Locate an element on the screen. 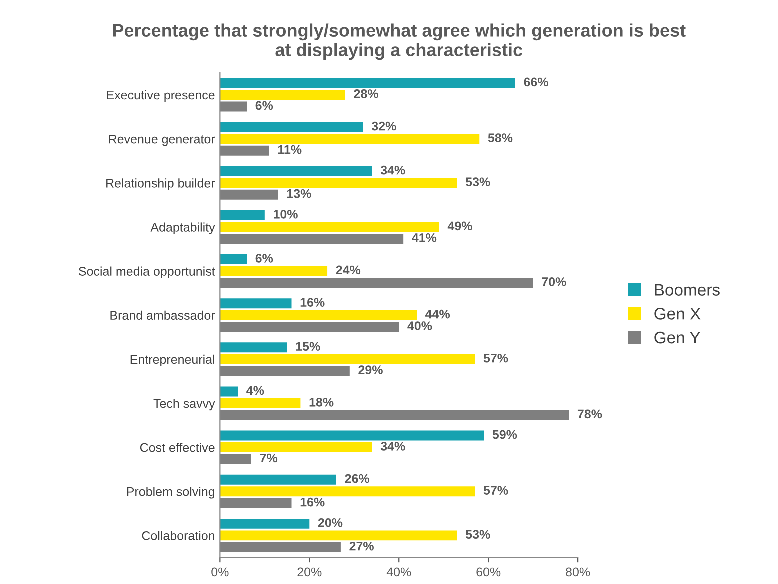  x-tick-label: 80% is located at coordinates (578, 572).